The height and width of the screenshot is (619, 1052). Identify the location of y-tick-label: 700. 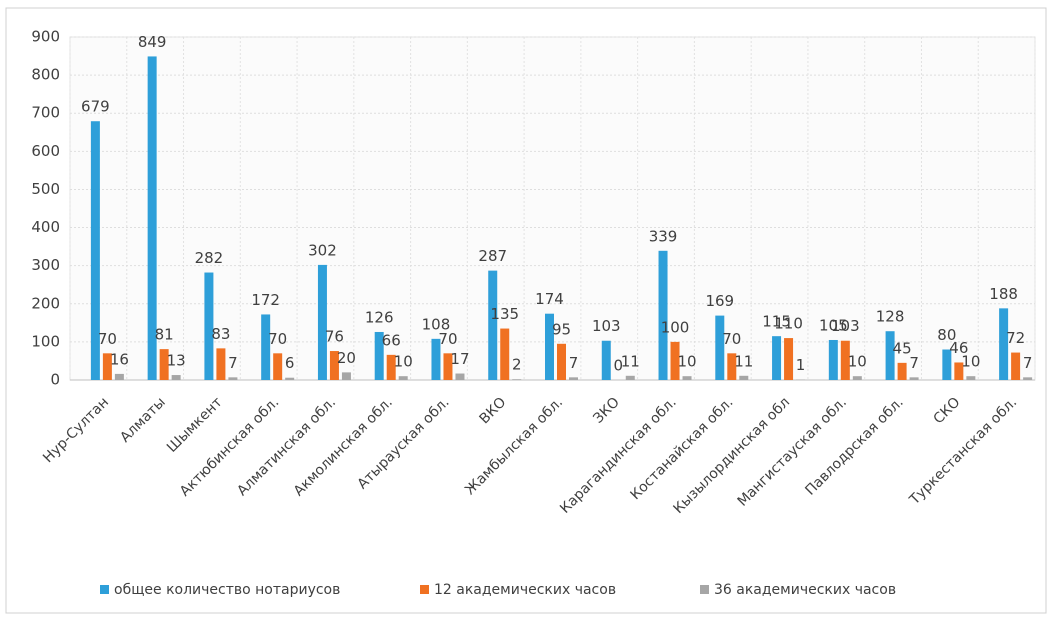
(45, 113).